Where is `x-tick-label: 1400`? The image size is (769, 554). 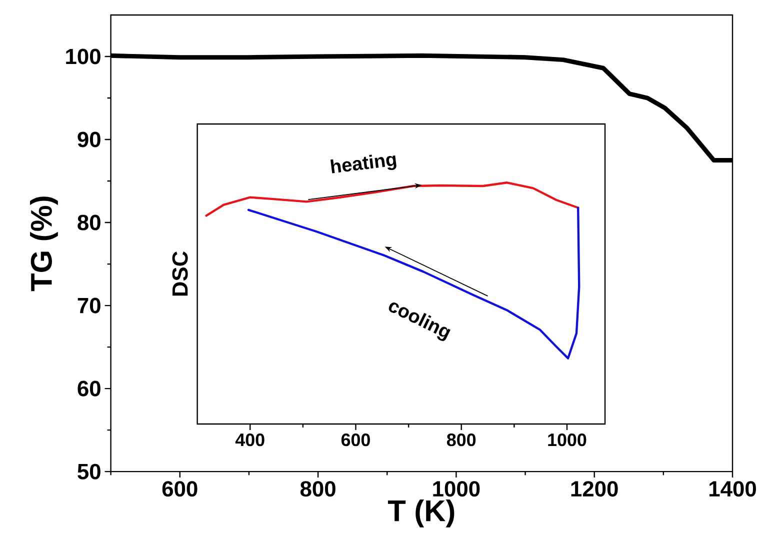
x-tick-label: 1400 is located at coordinates (733, 489).